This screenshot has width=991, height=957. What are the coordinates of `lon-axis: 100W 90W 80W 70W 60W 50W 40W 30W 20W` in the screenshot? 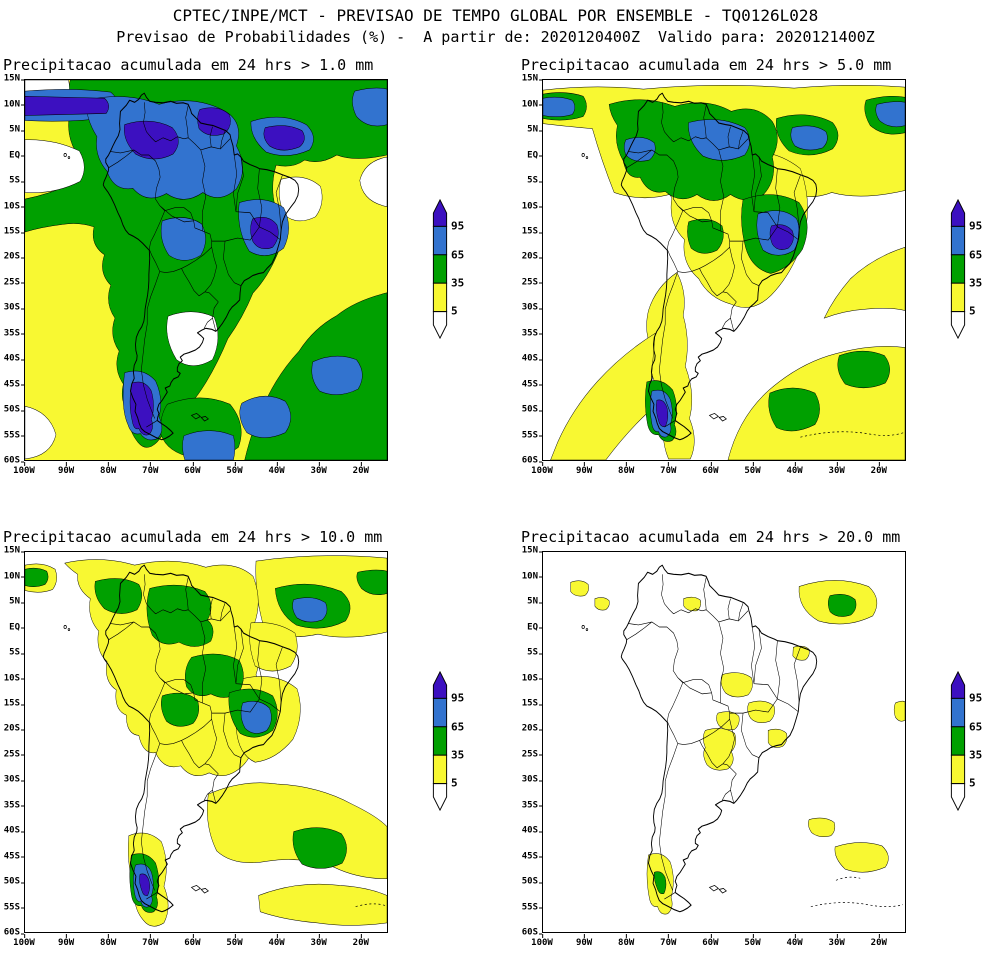 It's located at (718, 942).